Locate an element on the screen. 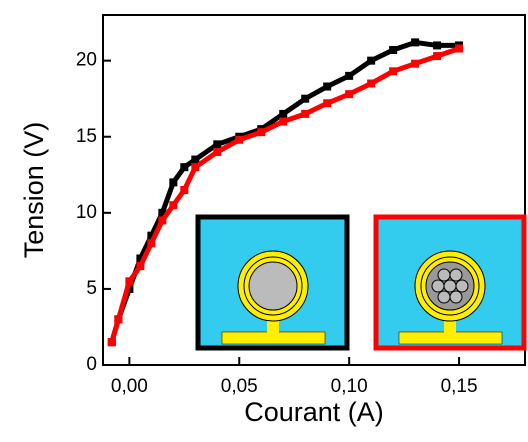 The height and width of the screenshot is (442, 528). inset-multi-core is located at coordinates (450, 282).